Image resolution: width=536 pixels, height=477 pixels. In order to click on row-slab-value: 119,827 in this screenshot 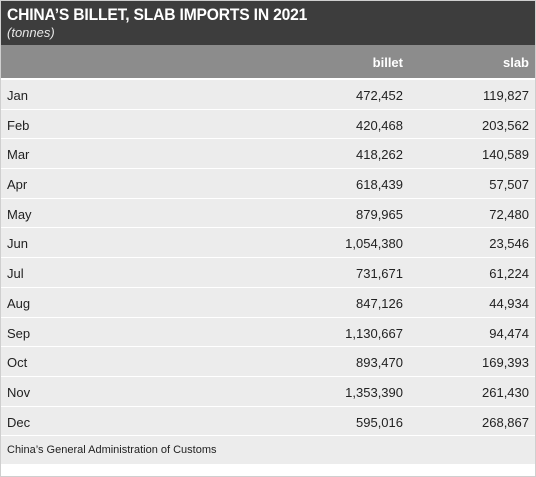, I will do `click(505, 95)`.